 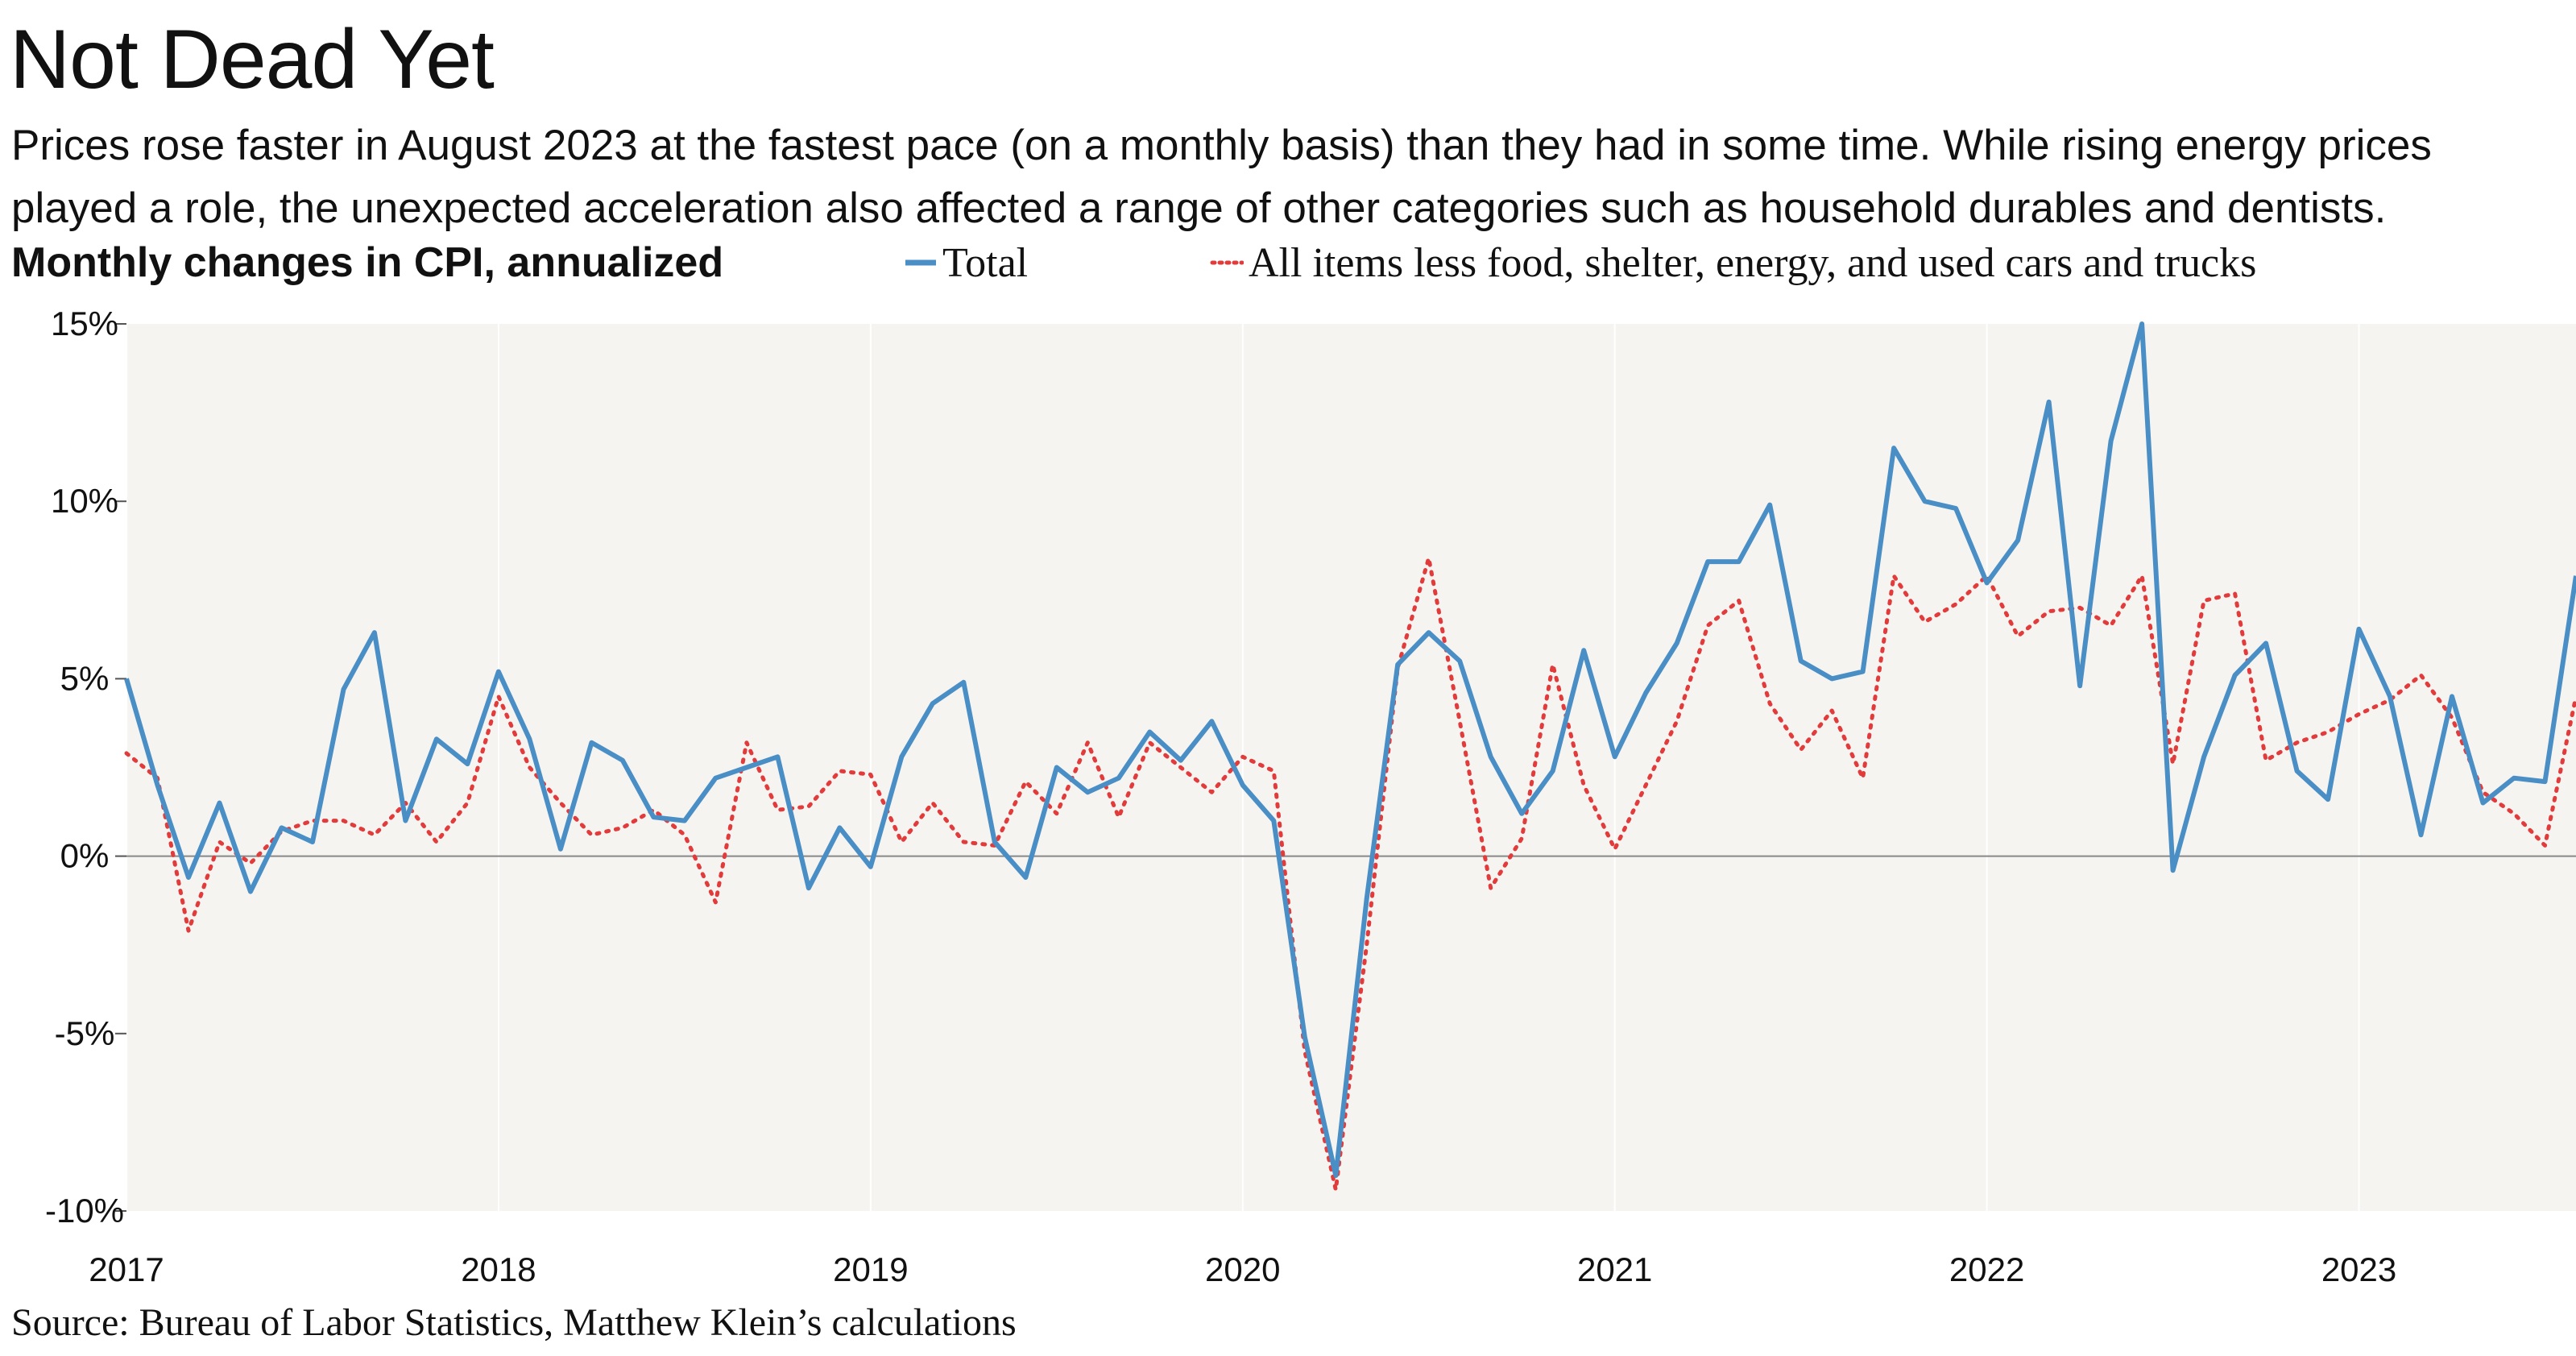 I want to click on legend-line-dotted-icon, so click(x=1227, y=262).